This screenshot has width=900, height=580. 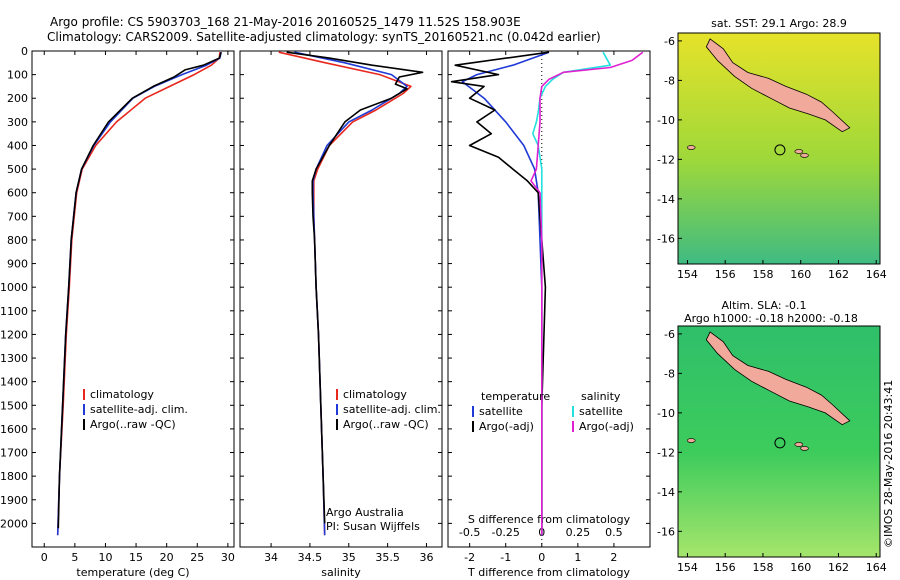 I want to click on x-tick-label: 25, so click(x=197, y=557).